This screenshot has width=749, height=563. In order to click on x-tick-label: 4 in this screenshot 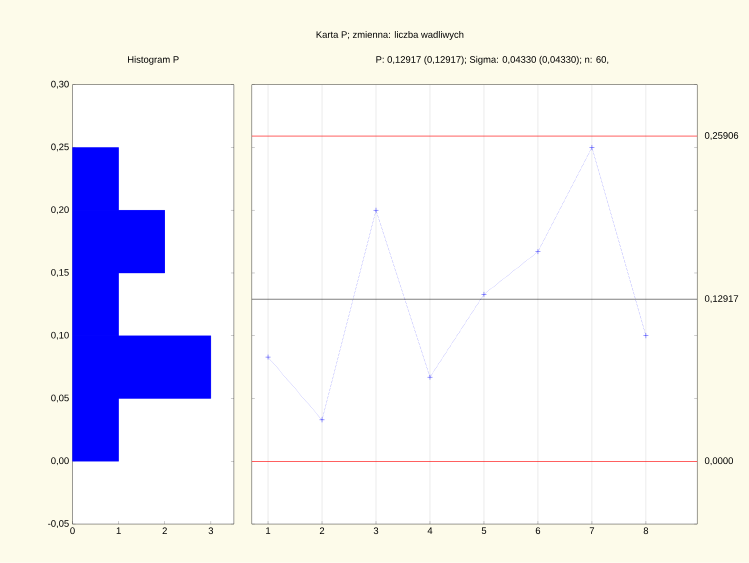, I will do `click(430, 530)`.